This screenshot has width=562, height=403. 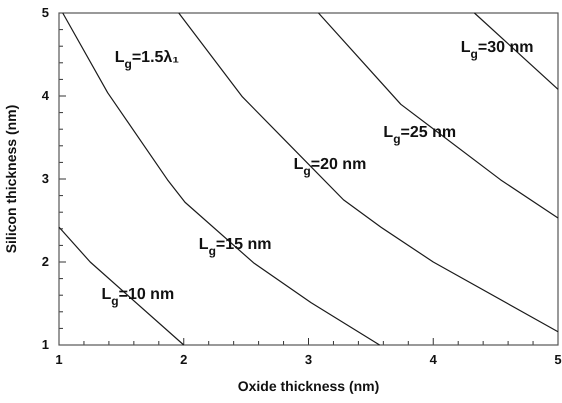 What do you see at coordinates (184, 360) in the screenshot?
I see `x-tick-label: 2` at bounding box center [184, 360].